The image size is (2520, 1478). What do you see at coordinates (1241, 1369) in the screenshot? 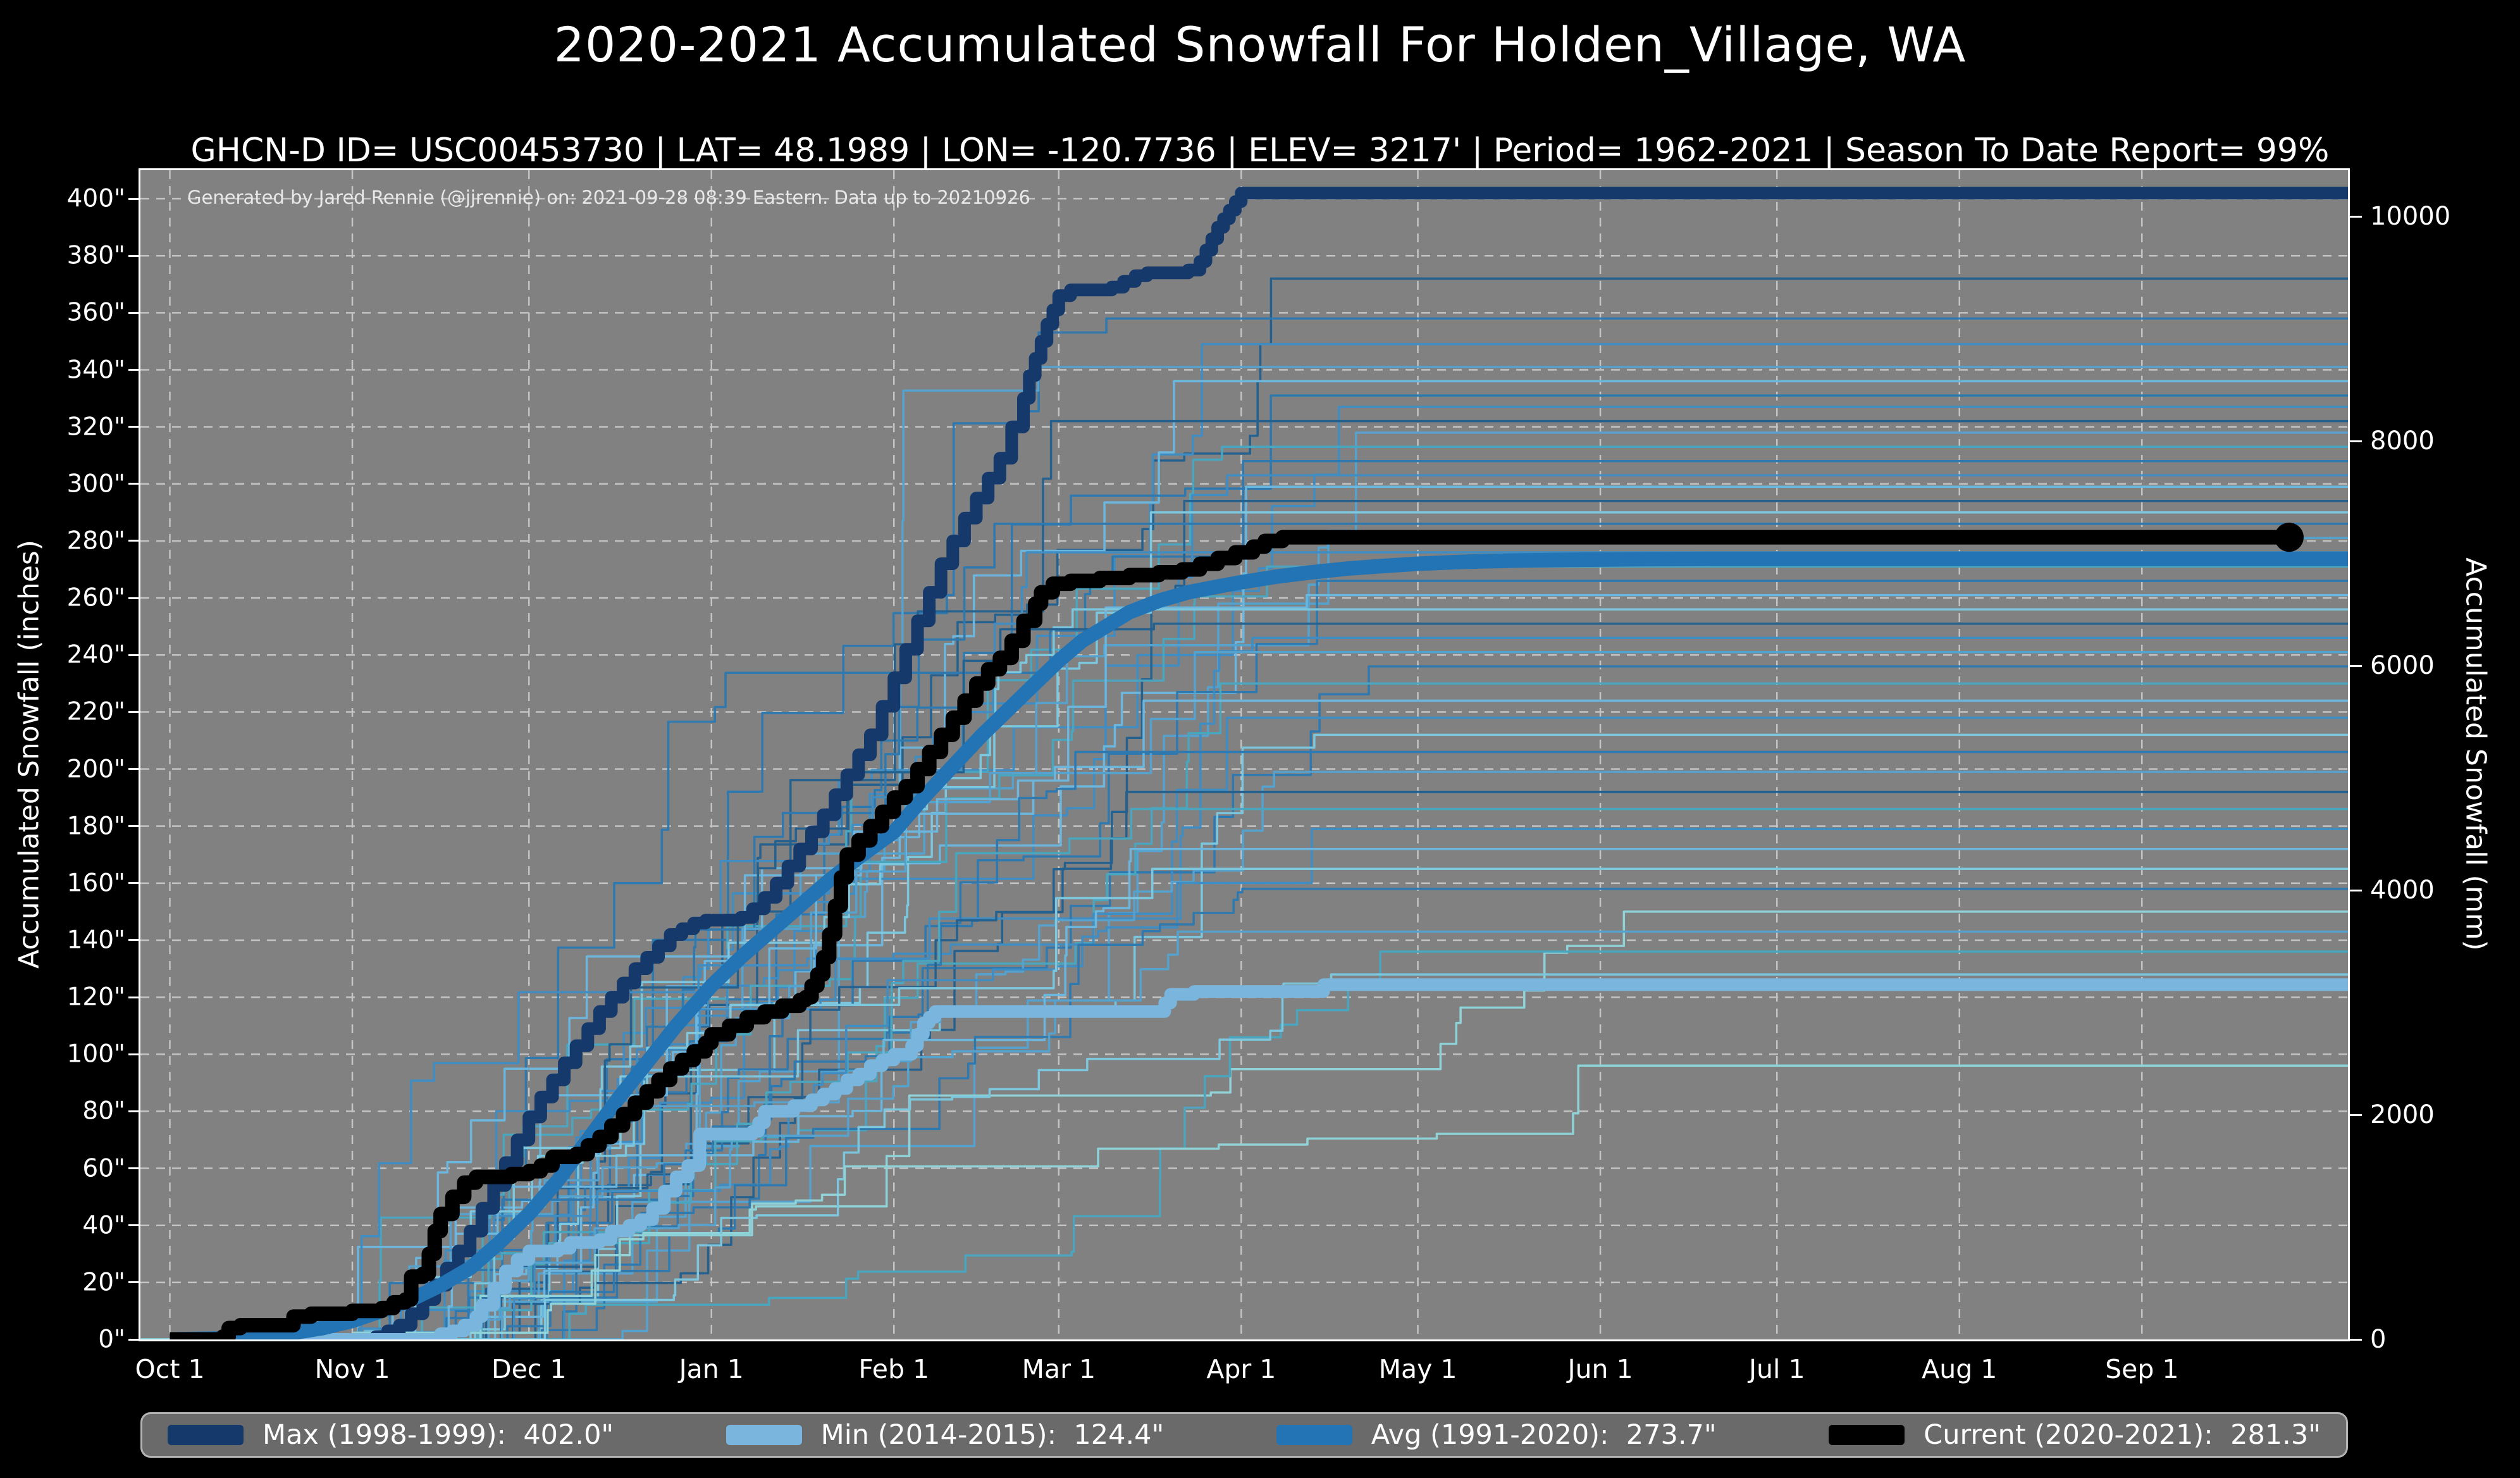
I see `x-tick-label: Apr 1` at bounding box center [1241, 1369].